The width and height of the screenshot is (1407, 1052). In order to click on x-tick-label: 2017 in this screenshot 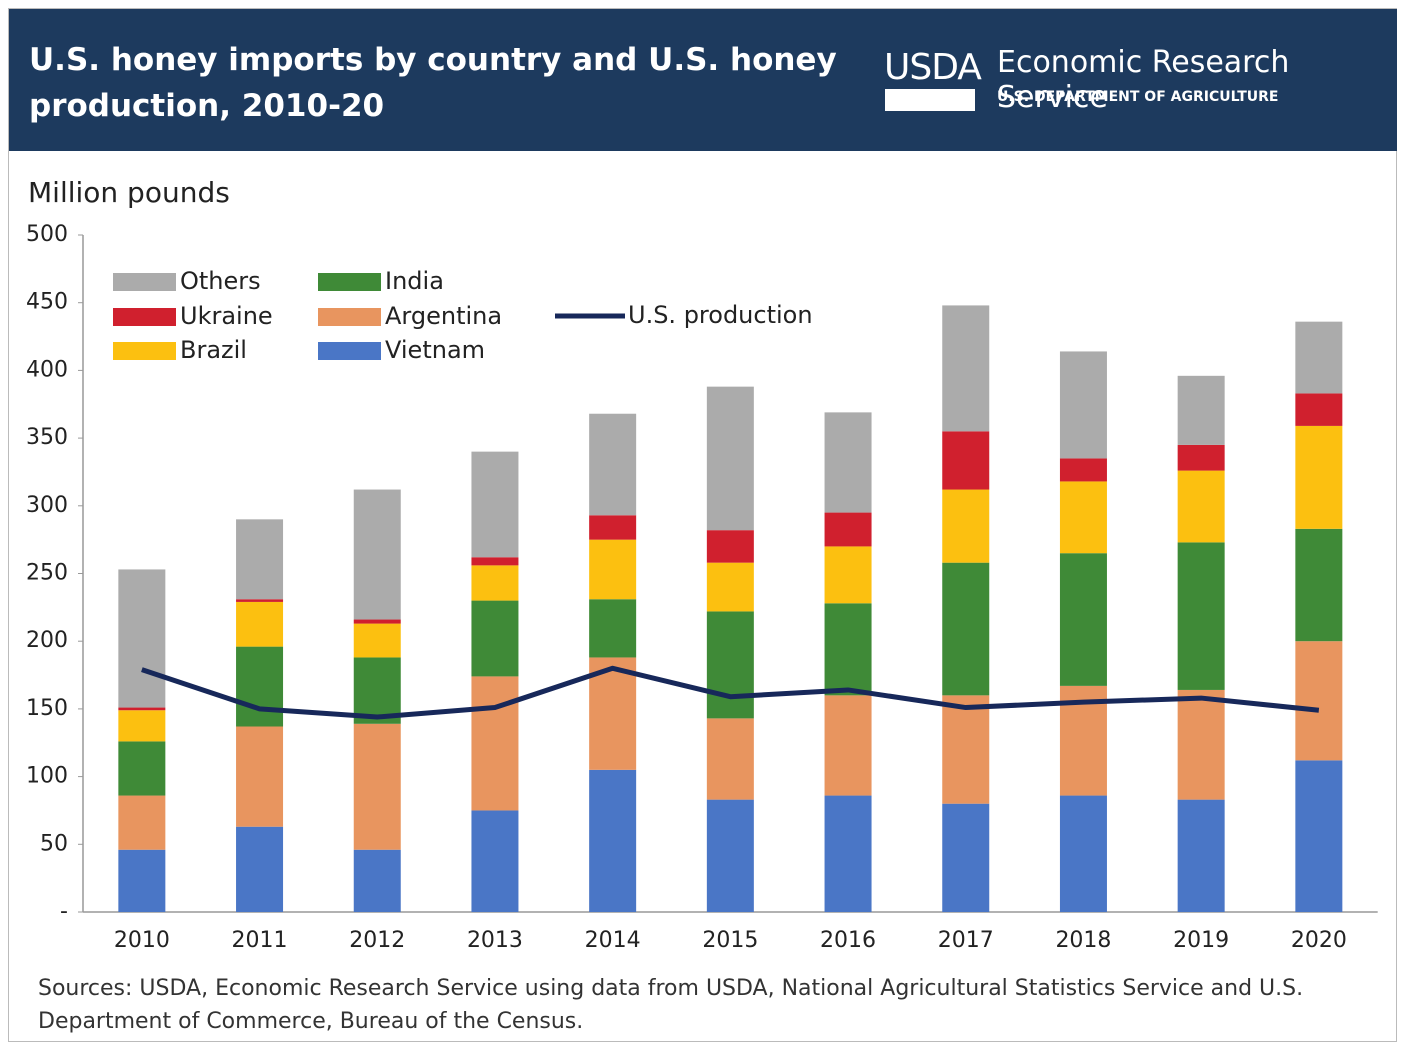, I will do `click(966, 940)`.